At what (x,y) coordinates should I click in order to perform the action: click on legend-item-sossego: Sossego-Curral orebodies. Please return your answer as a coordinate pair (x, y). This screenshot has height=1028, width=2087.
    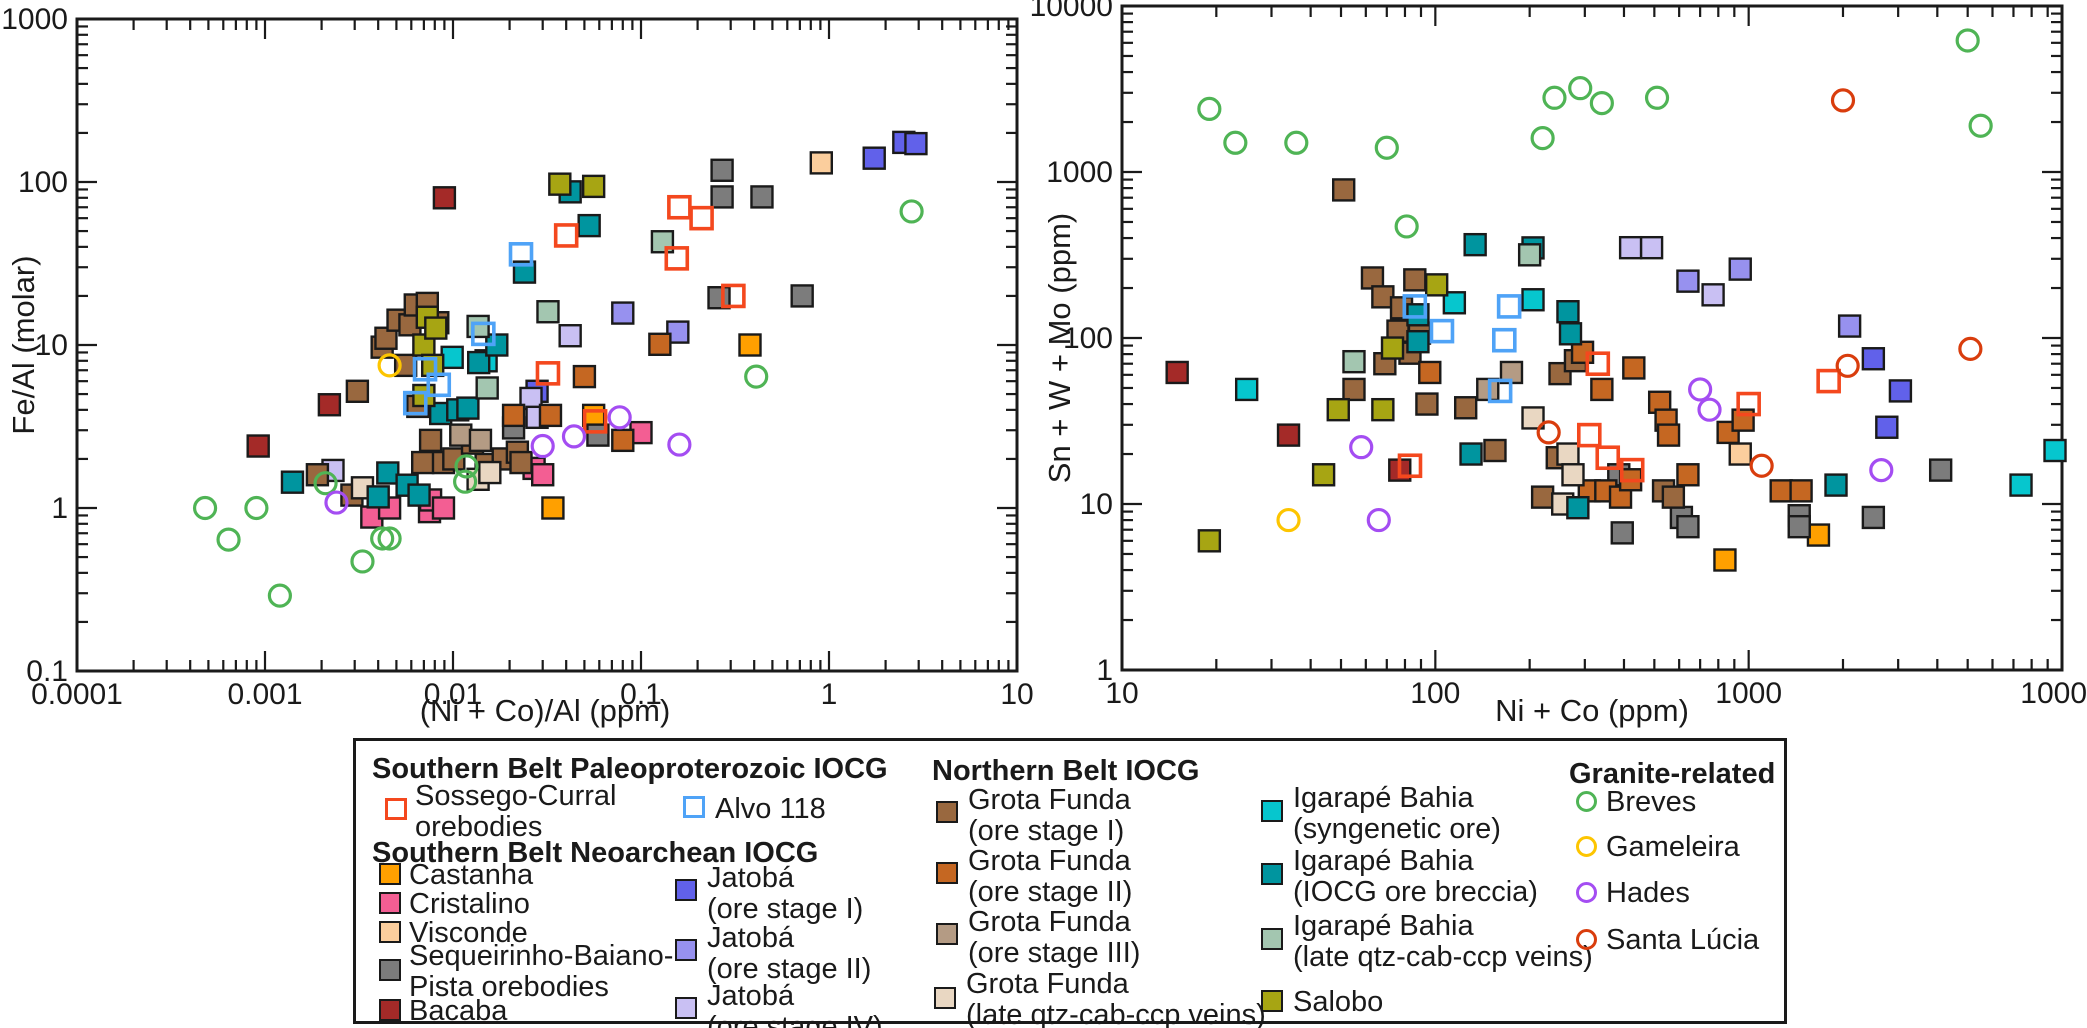
    Looking at the image, I should click on (515, 812).